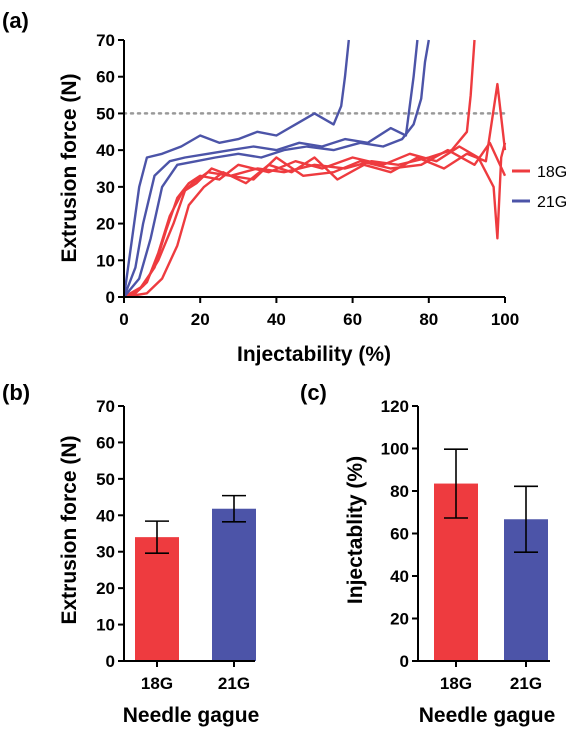 The image size is (577, 730). I want to click on panel-b-label: (b), so click(16, 392).